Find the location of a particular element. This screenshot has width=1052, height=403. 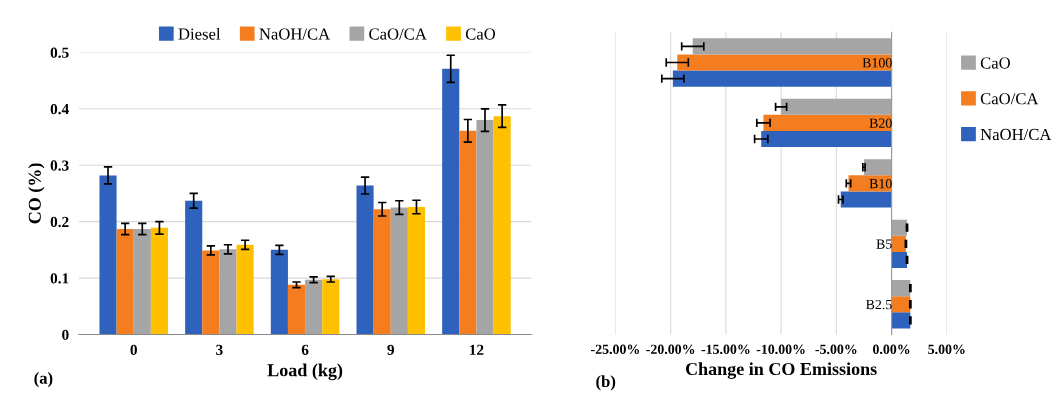

x-tick-label: -5.00% is located at coordinates (836, 349).